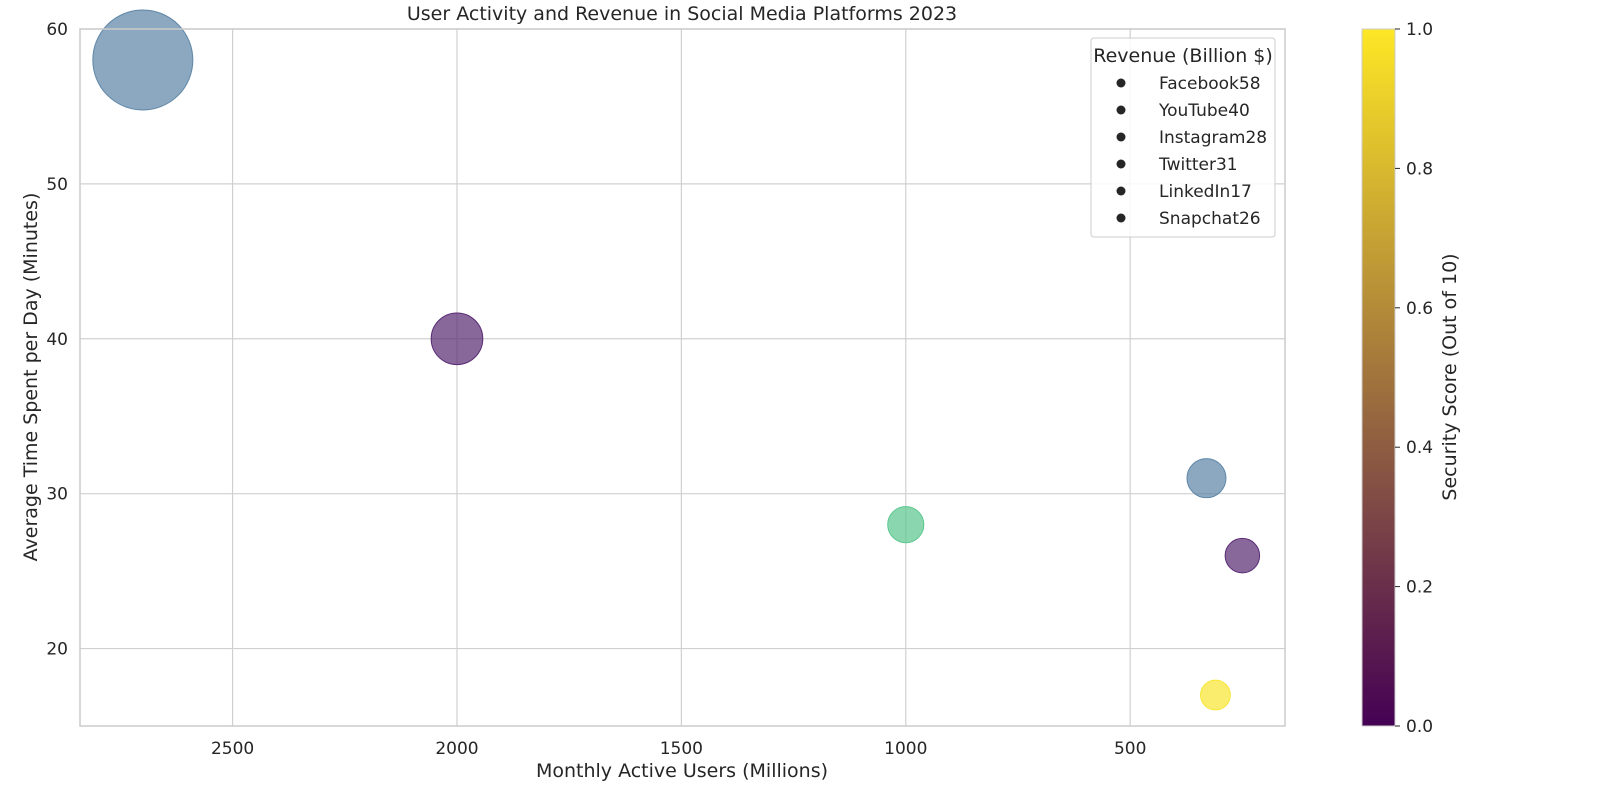 Image resolution: width=1600 pixels, height=800 pixels. I want to click on legend-box, so click(1183, 137).